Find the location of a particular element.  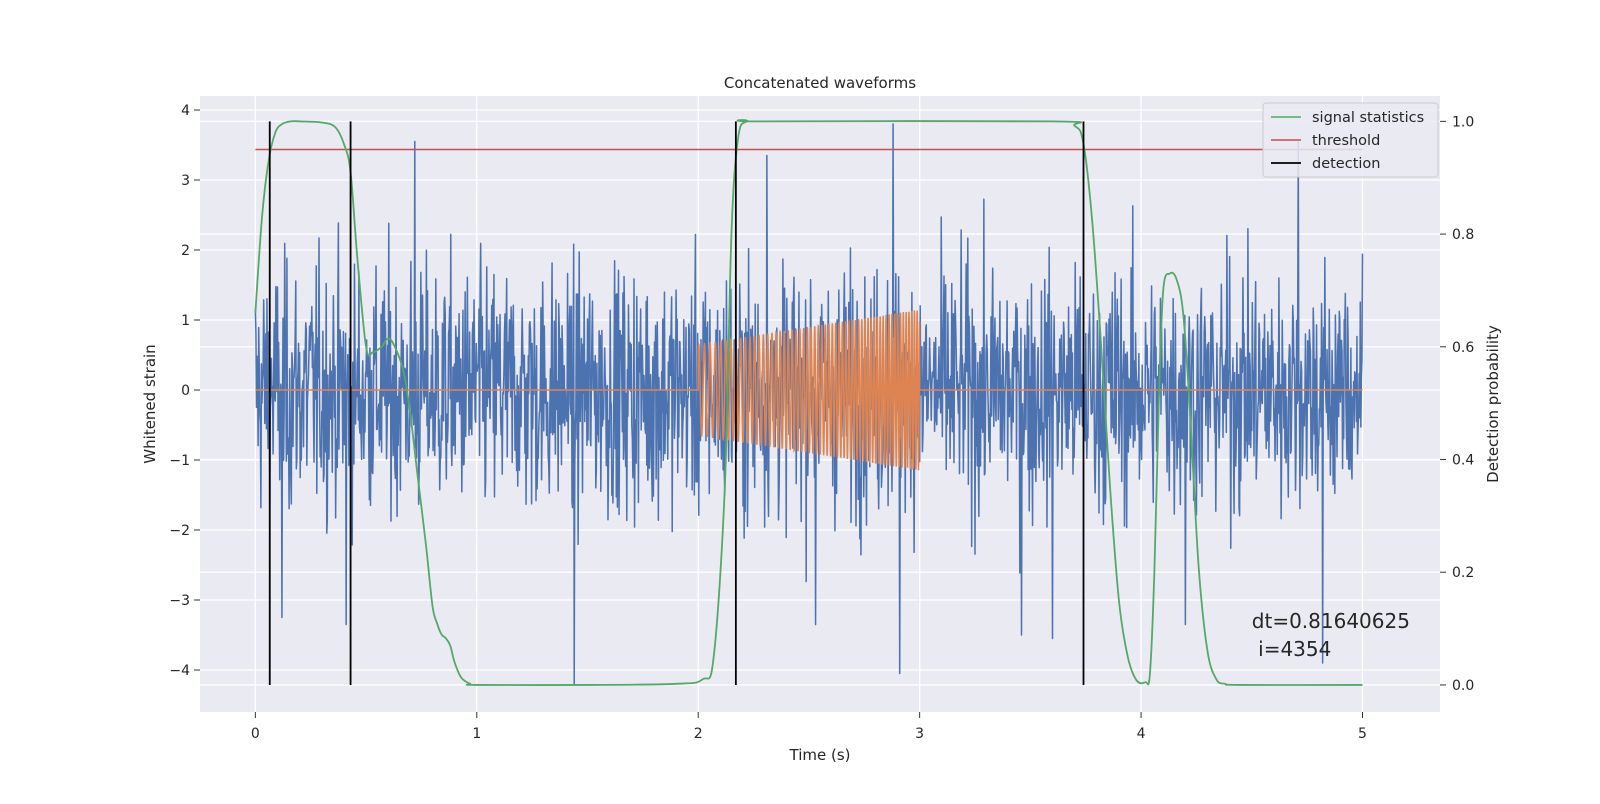

legend: signal statistics threshold detection is located at coordinates (1350, 140).